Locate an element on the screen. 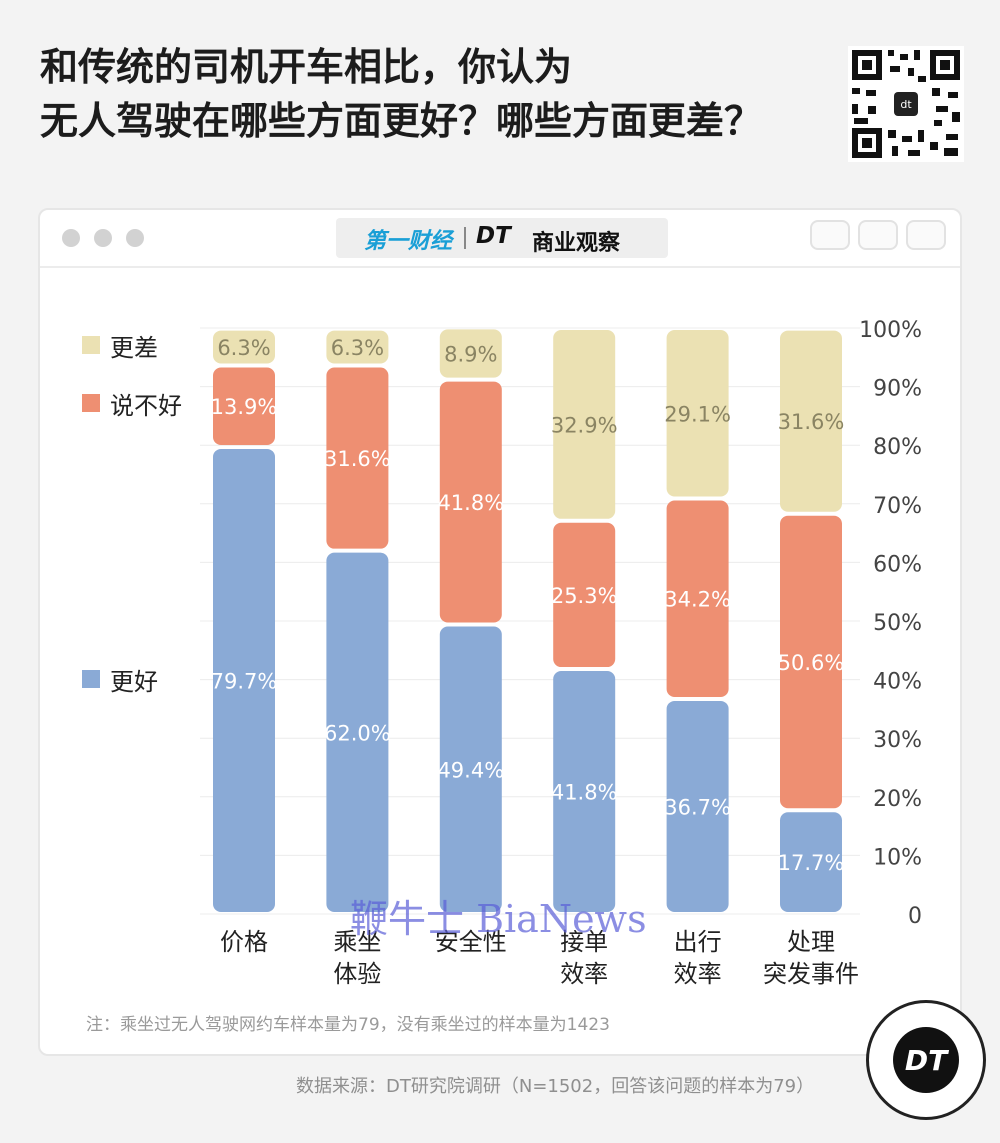  x-category-label: 价格 is located at coordinates (244, 942).